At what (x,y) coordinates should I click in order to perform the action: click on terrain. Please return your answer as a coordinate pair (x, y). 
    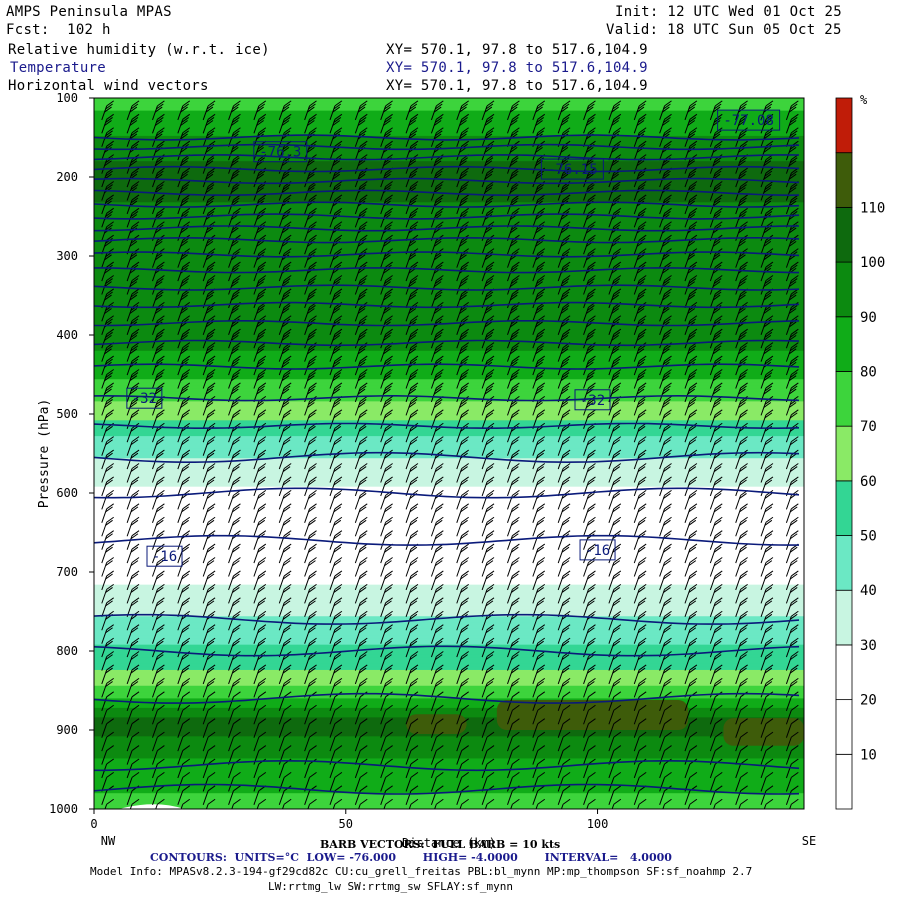
    Looking at the image, I should click on (152, 806).